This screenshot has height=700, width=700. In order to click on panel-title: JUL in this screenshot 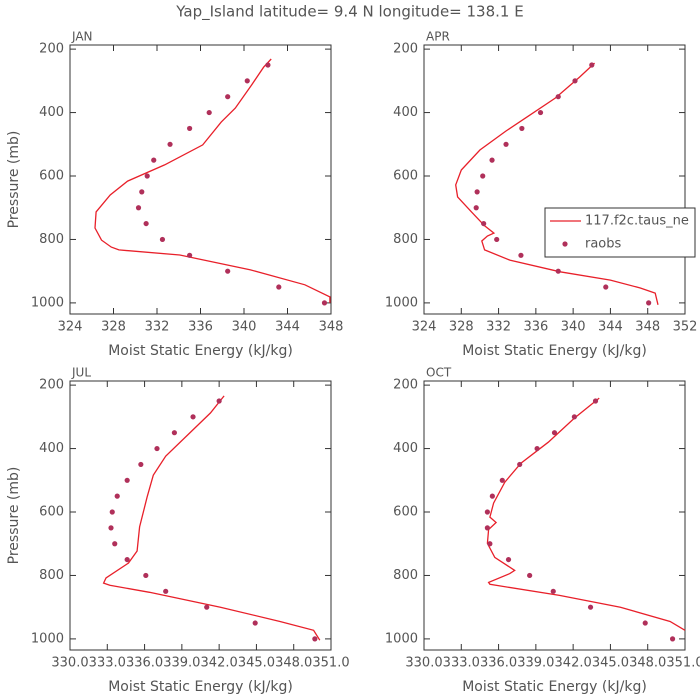, I will do `click(81, 373)`.